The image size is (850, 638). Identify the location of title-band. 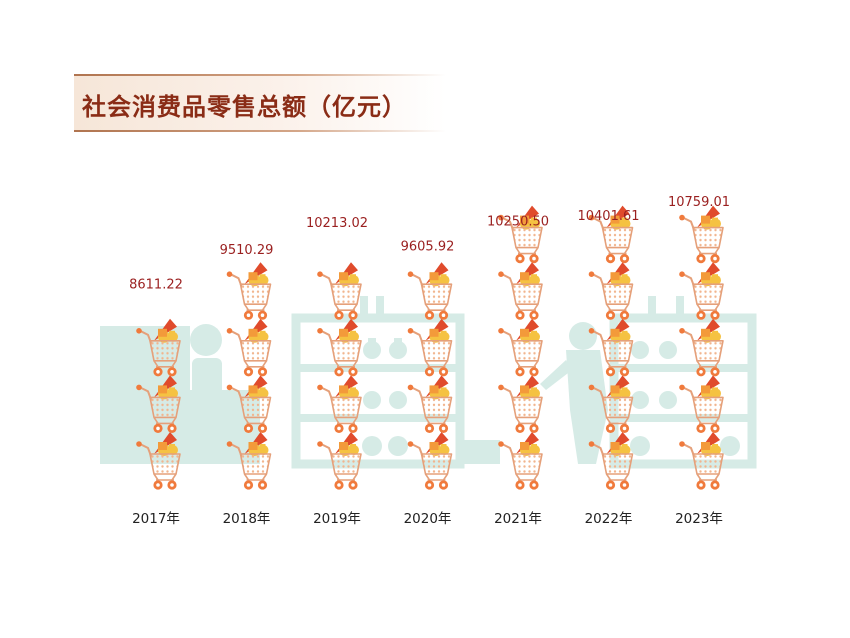
(260, 103).